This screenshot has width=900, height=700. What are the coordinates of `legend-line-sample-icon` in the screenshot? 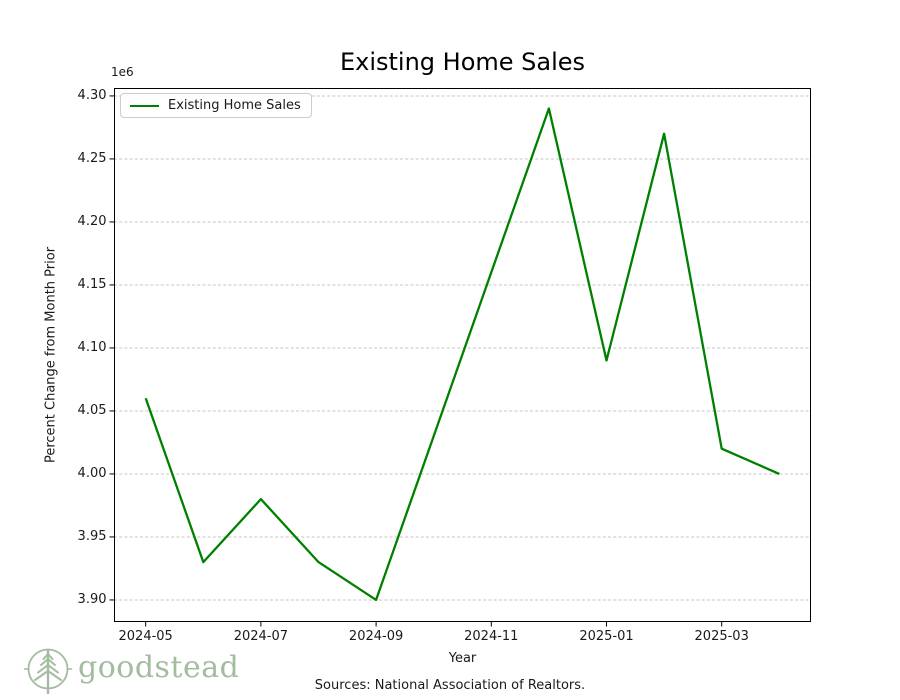 It's located at (144, 105).